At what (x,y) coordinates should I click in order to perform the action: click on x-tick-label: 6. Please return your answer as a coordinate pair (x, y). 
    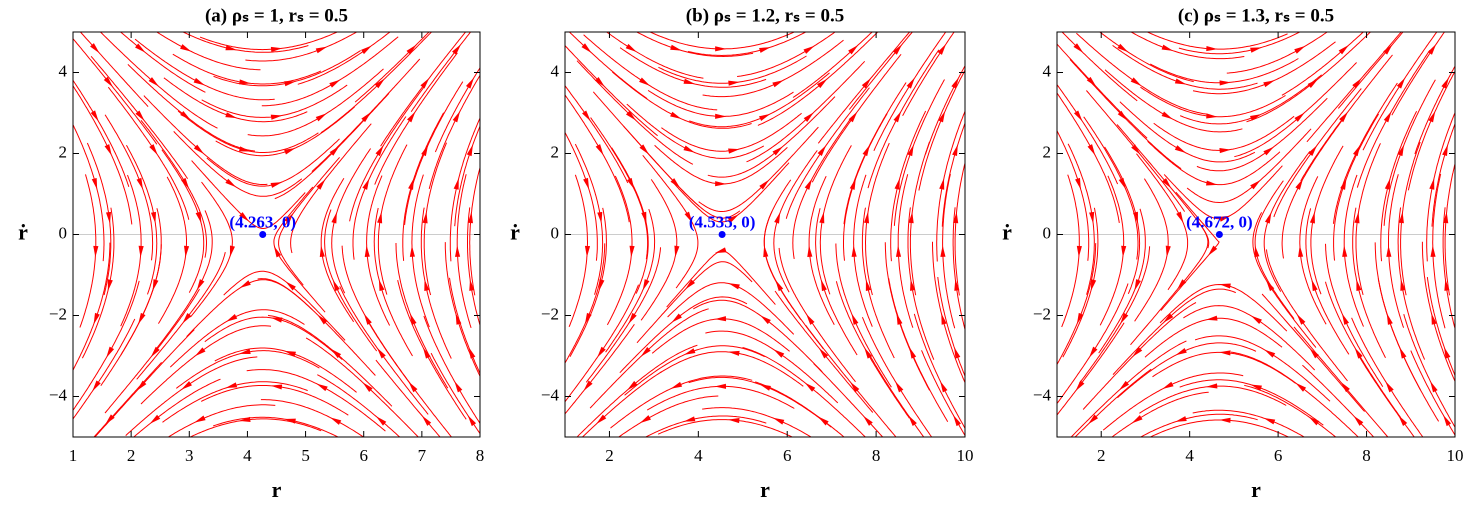
    Looking at the image, I should click on (363, 455).